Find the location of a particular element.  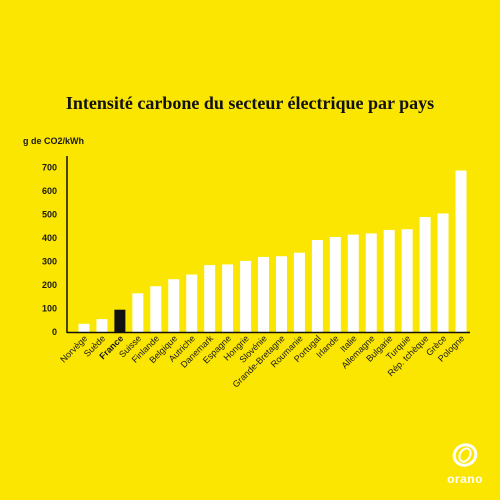

orano-logo-icon is located at coordinates (465, 455).